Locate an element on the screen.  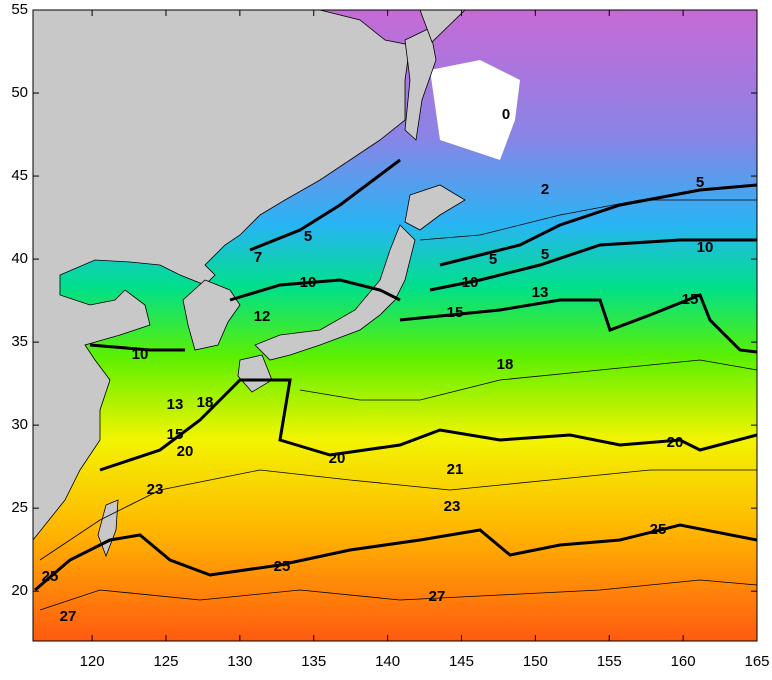
contour-label: 21 is located at coordinates (455, 469).